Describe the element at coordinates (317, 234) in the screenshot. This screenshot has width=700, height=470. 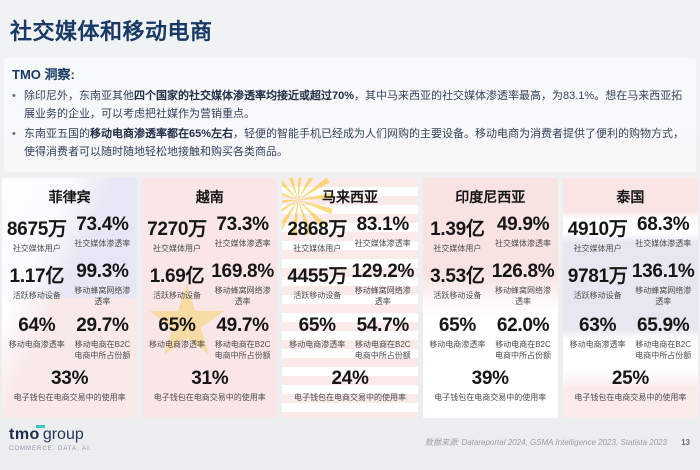
I see `stat-social-users: 2868万 社交媒体用户` at that location.